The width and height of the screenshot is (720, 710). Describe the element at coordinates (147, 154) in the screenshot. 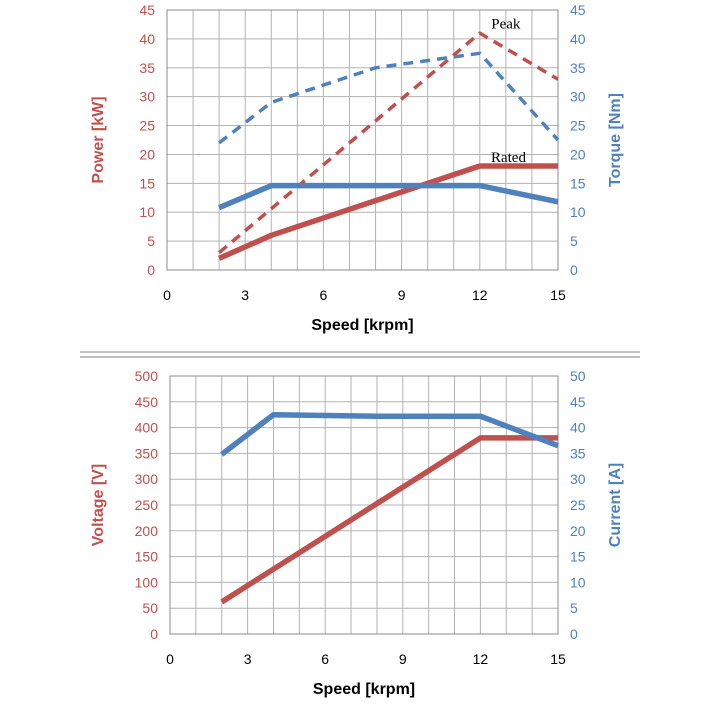

I see `y-left-tick-label: 20` at that location.